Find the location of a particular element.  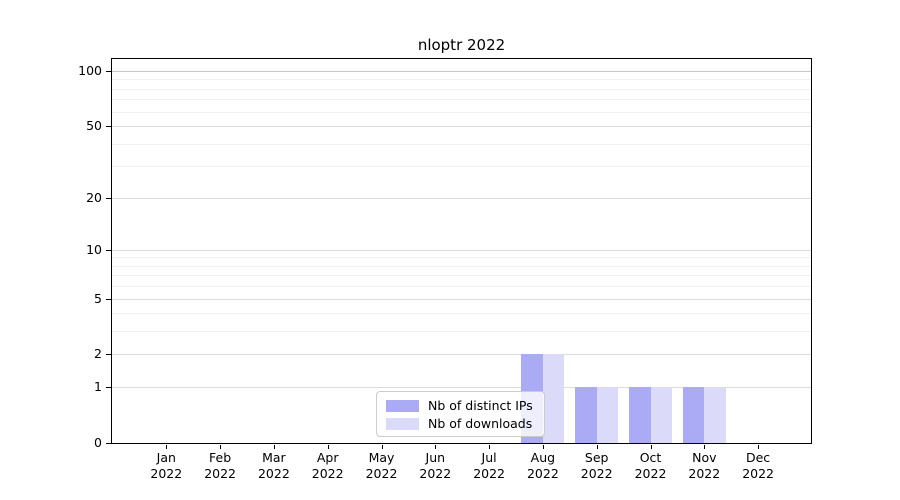

bar-downloads-nov is located at coordinates (715, 415).